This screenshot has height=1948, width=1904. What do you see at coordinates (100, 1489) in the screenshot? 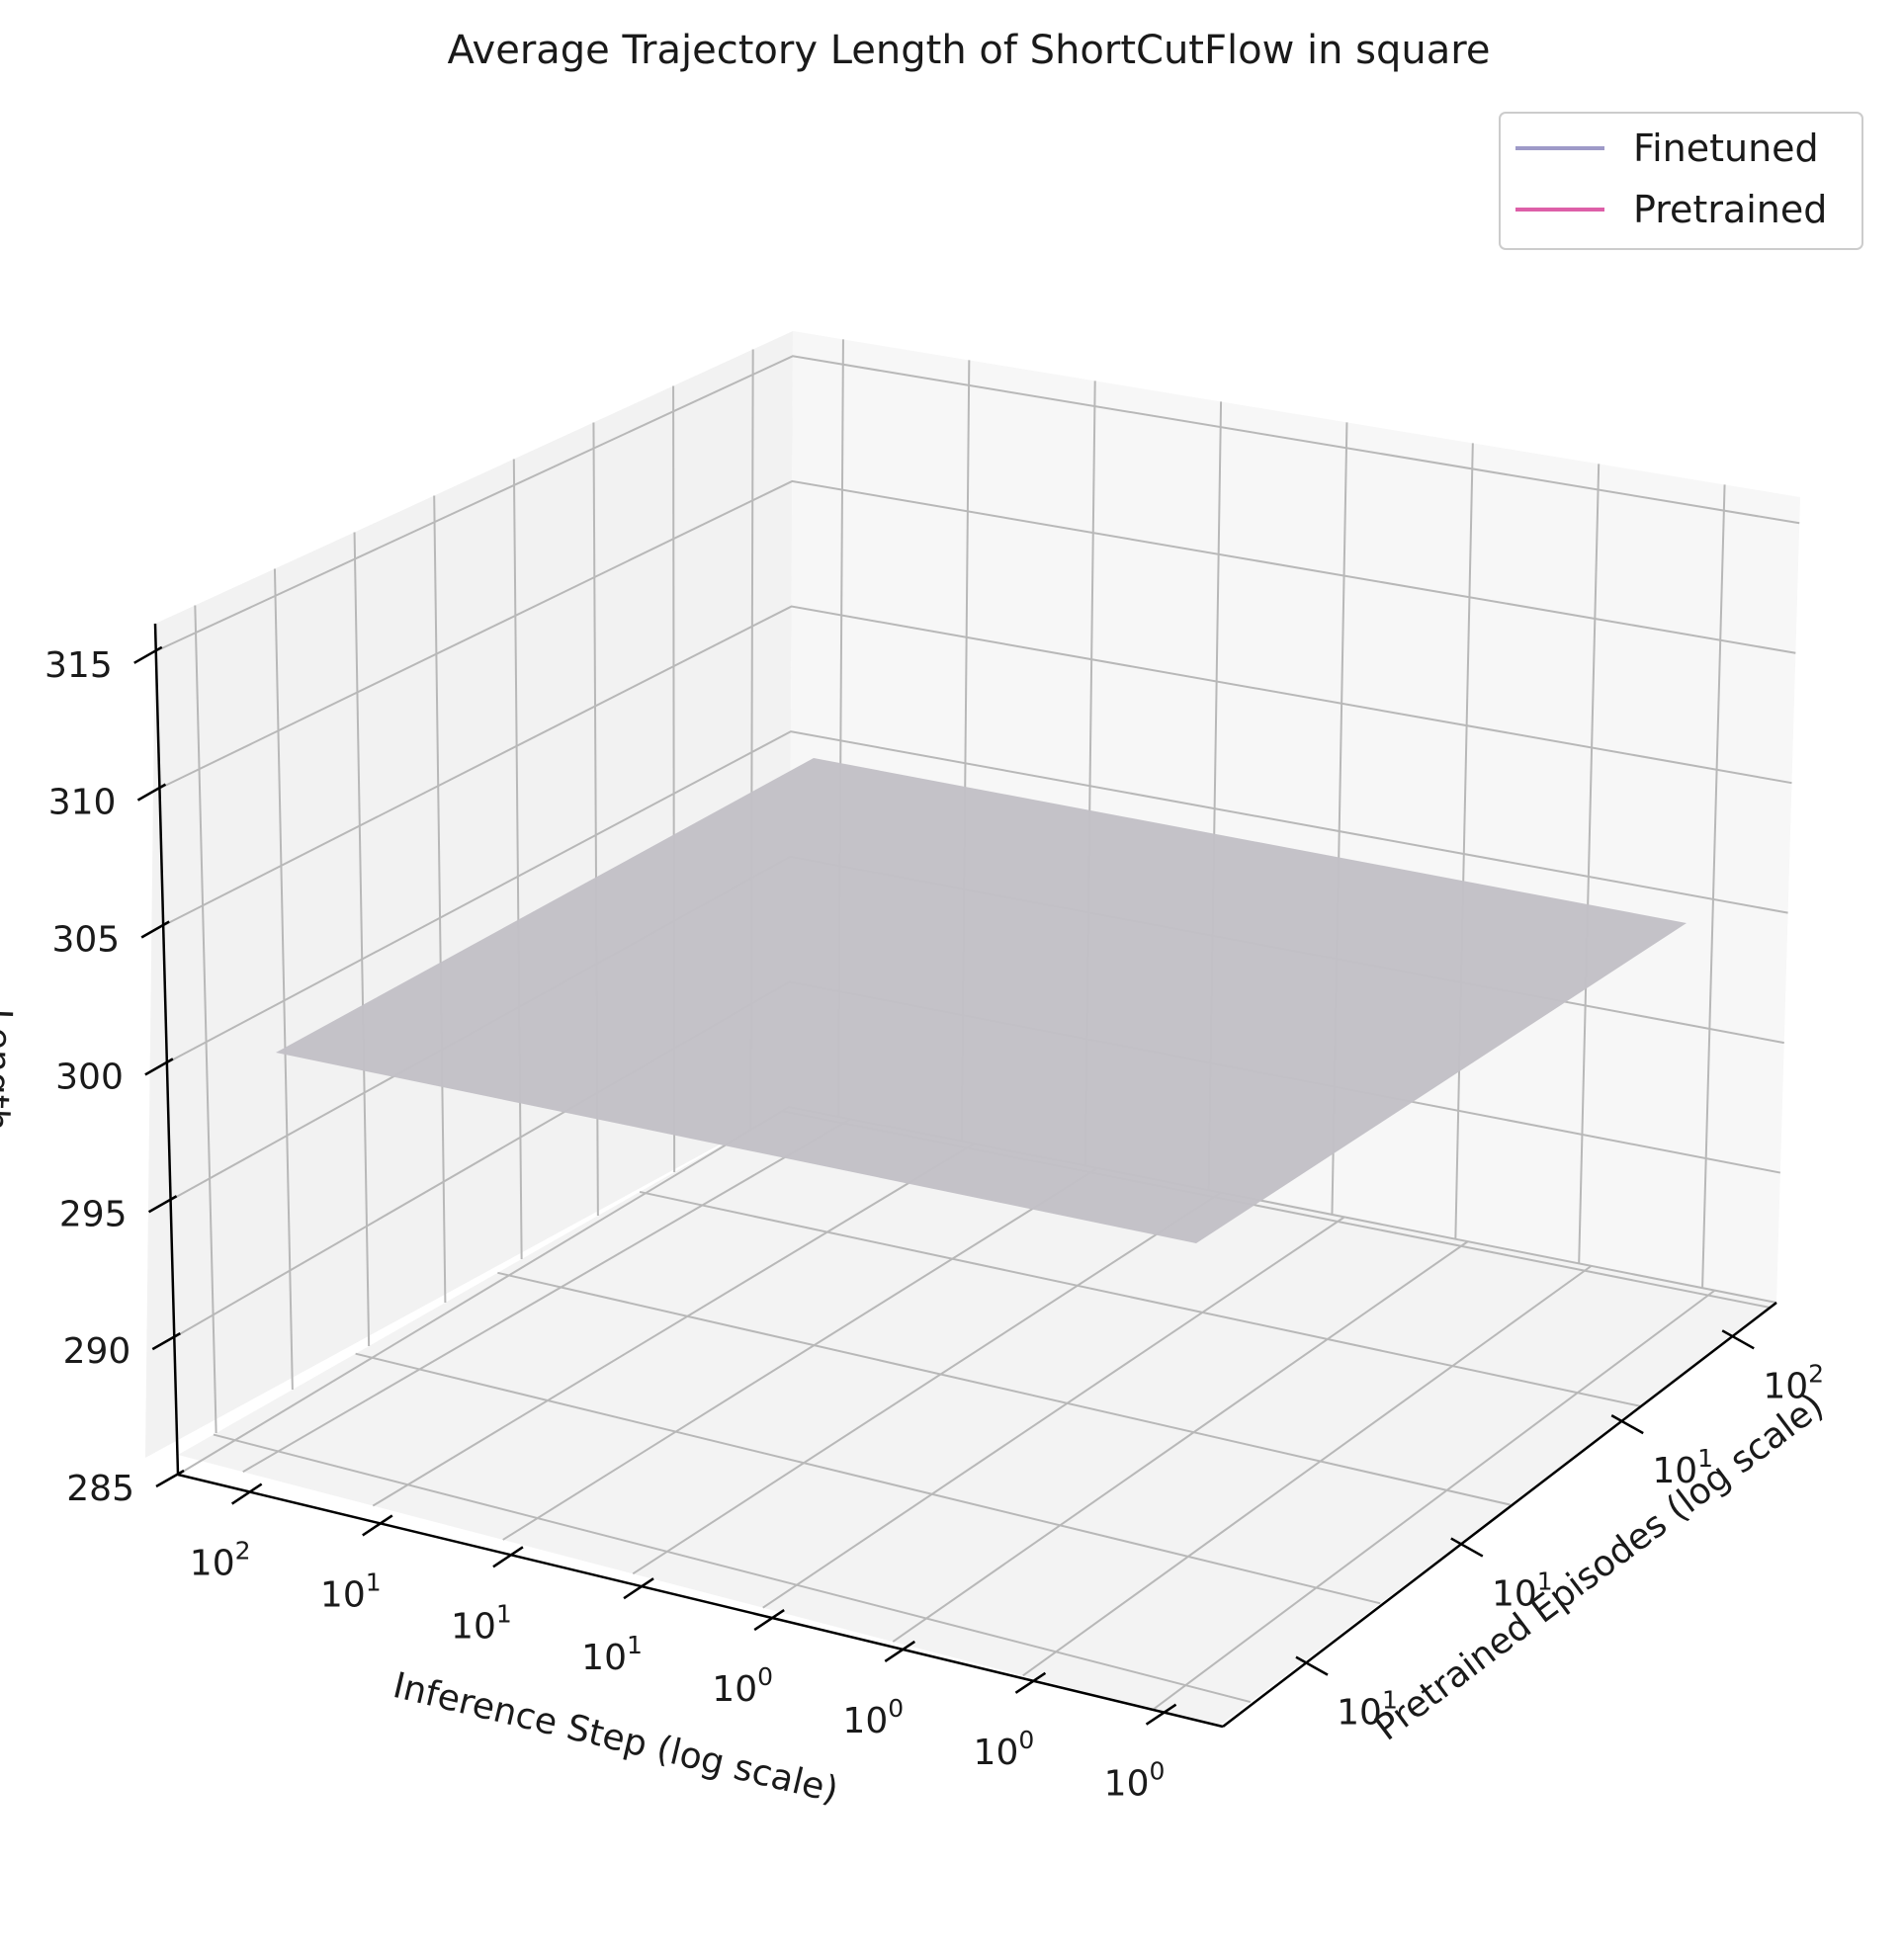
I see `z-tick-label: 285` at bounding box center [100, 1489].